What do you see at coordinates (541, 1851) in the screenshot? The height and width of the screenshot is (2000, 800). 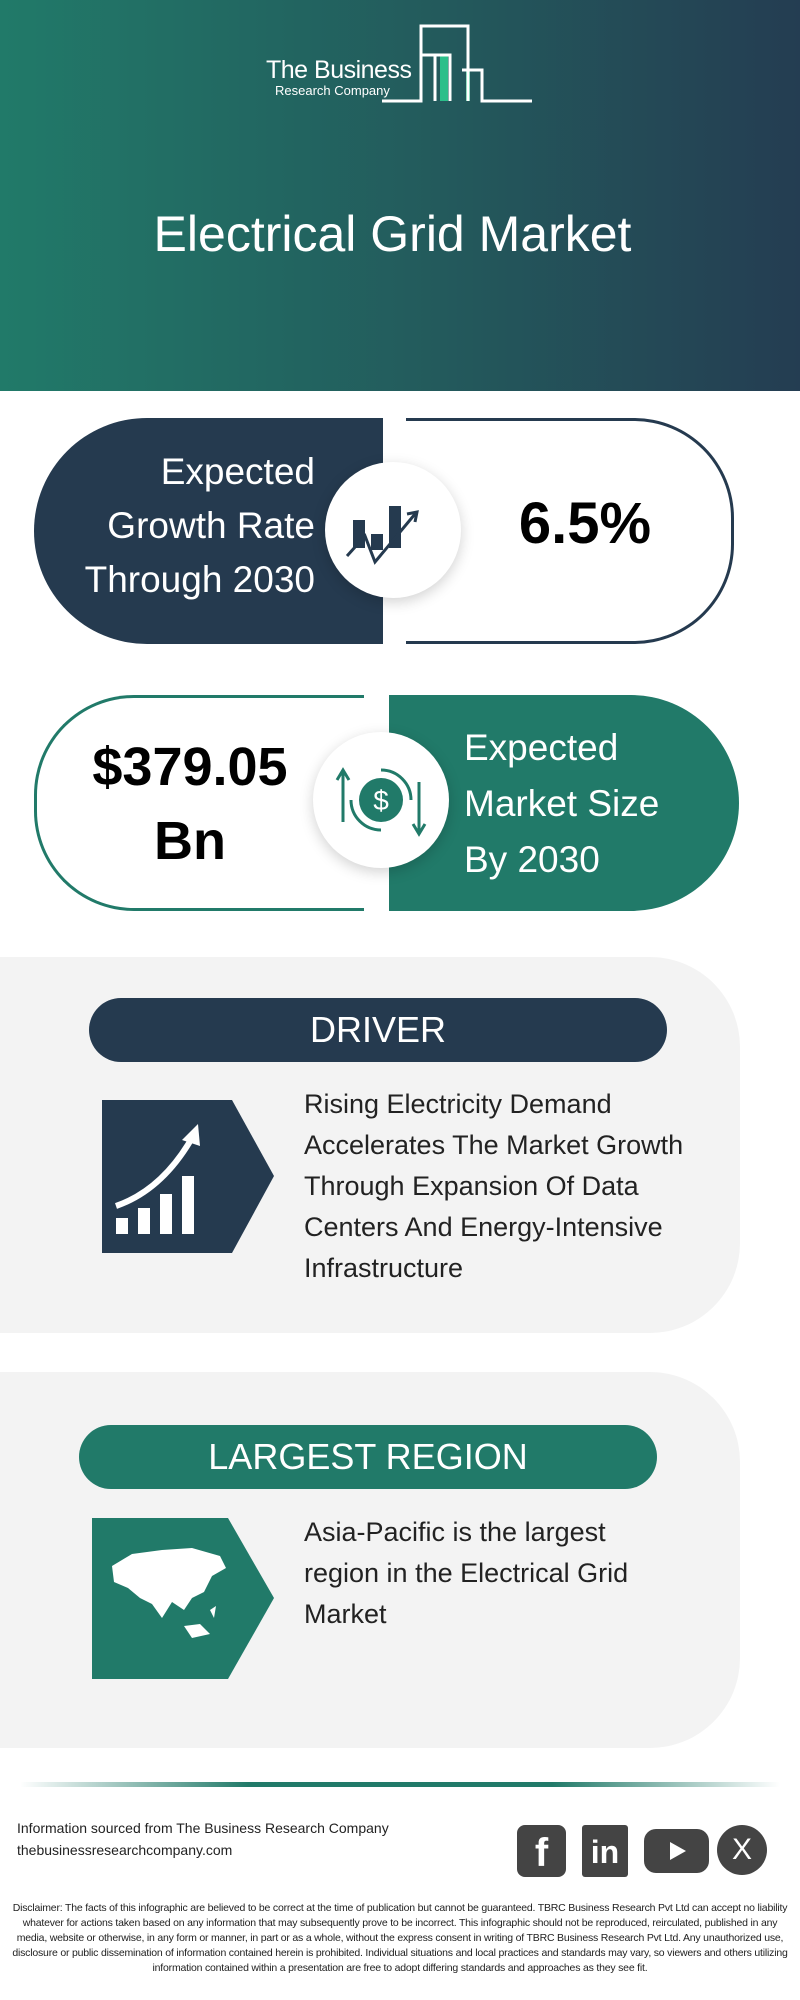 I see `facebook-icon: f` at bounding box center [541, 1851].